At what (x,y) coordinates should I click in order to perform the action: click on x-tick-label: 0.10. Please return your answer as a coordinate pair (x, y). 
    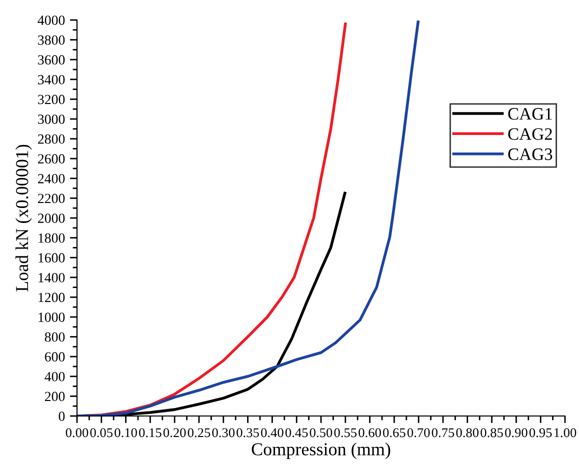
    Looking at the image, I should click on (125, 433).